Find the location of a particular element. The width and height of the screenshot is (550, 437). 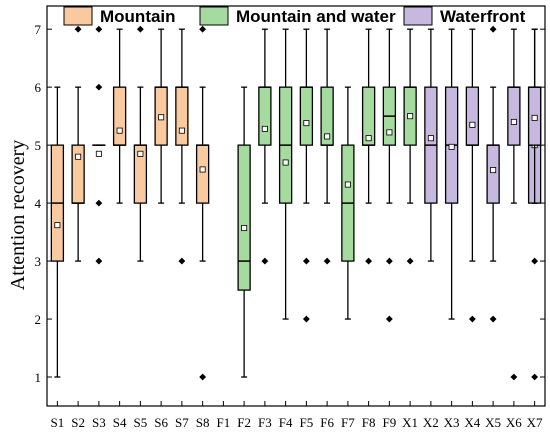

x-tick-label: S6 is located at coordinates (161, 422).